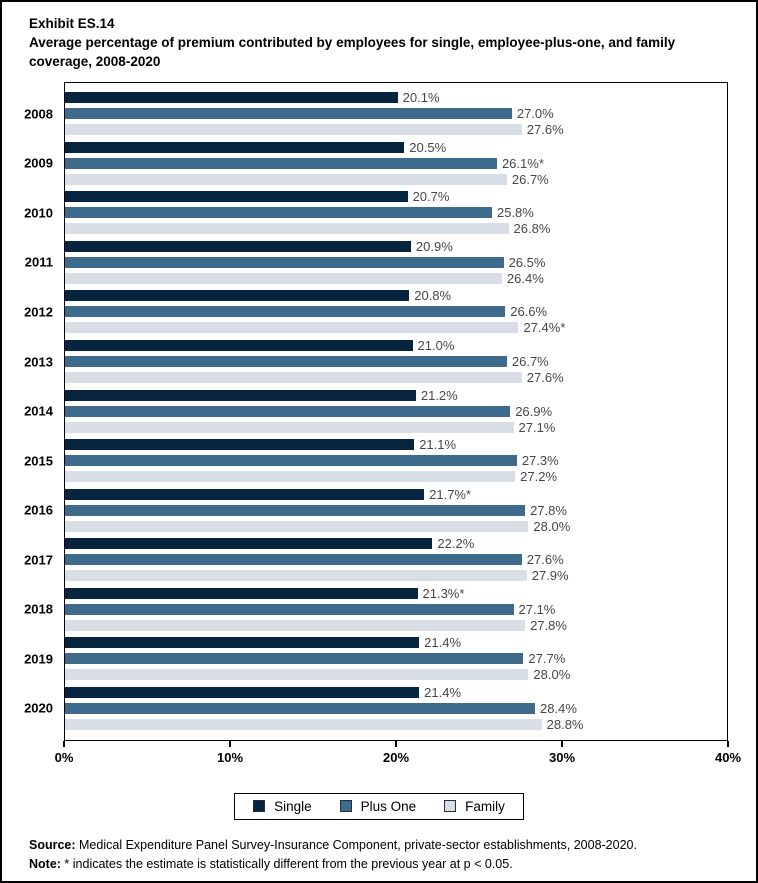 The width and height of the screenshot is (758, 883). Describe the element at coordinates (284, 262) in the screenshot. I see `bar-plus-one-2011` at that location.